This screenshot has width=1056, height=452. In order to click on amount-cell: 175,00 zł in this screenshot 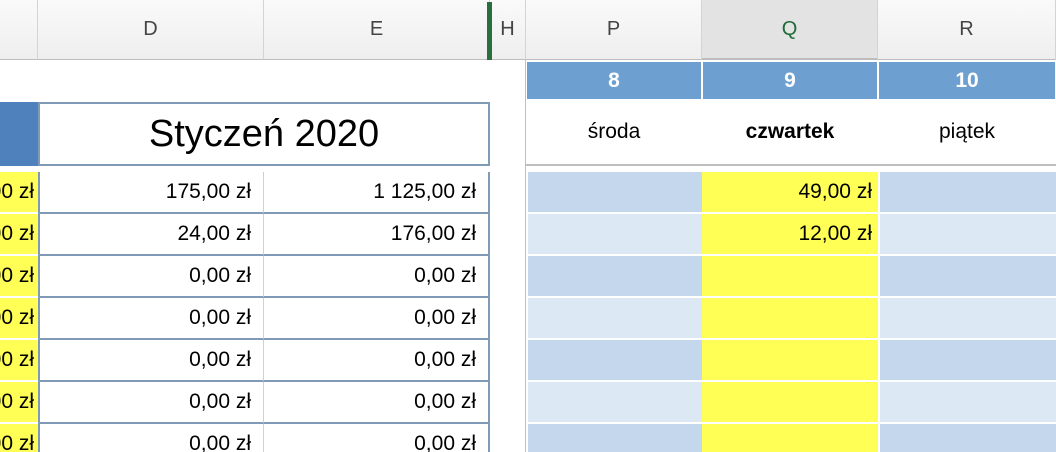, I will do `click(151, 193)`.